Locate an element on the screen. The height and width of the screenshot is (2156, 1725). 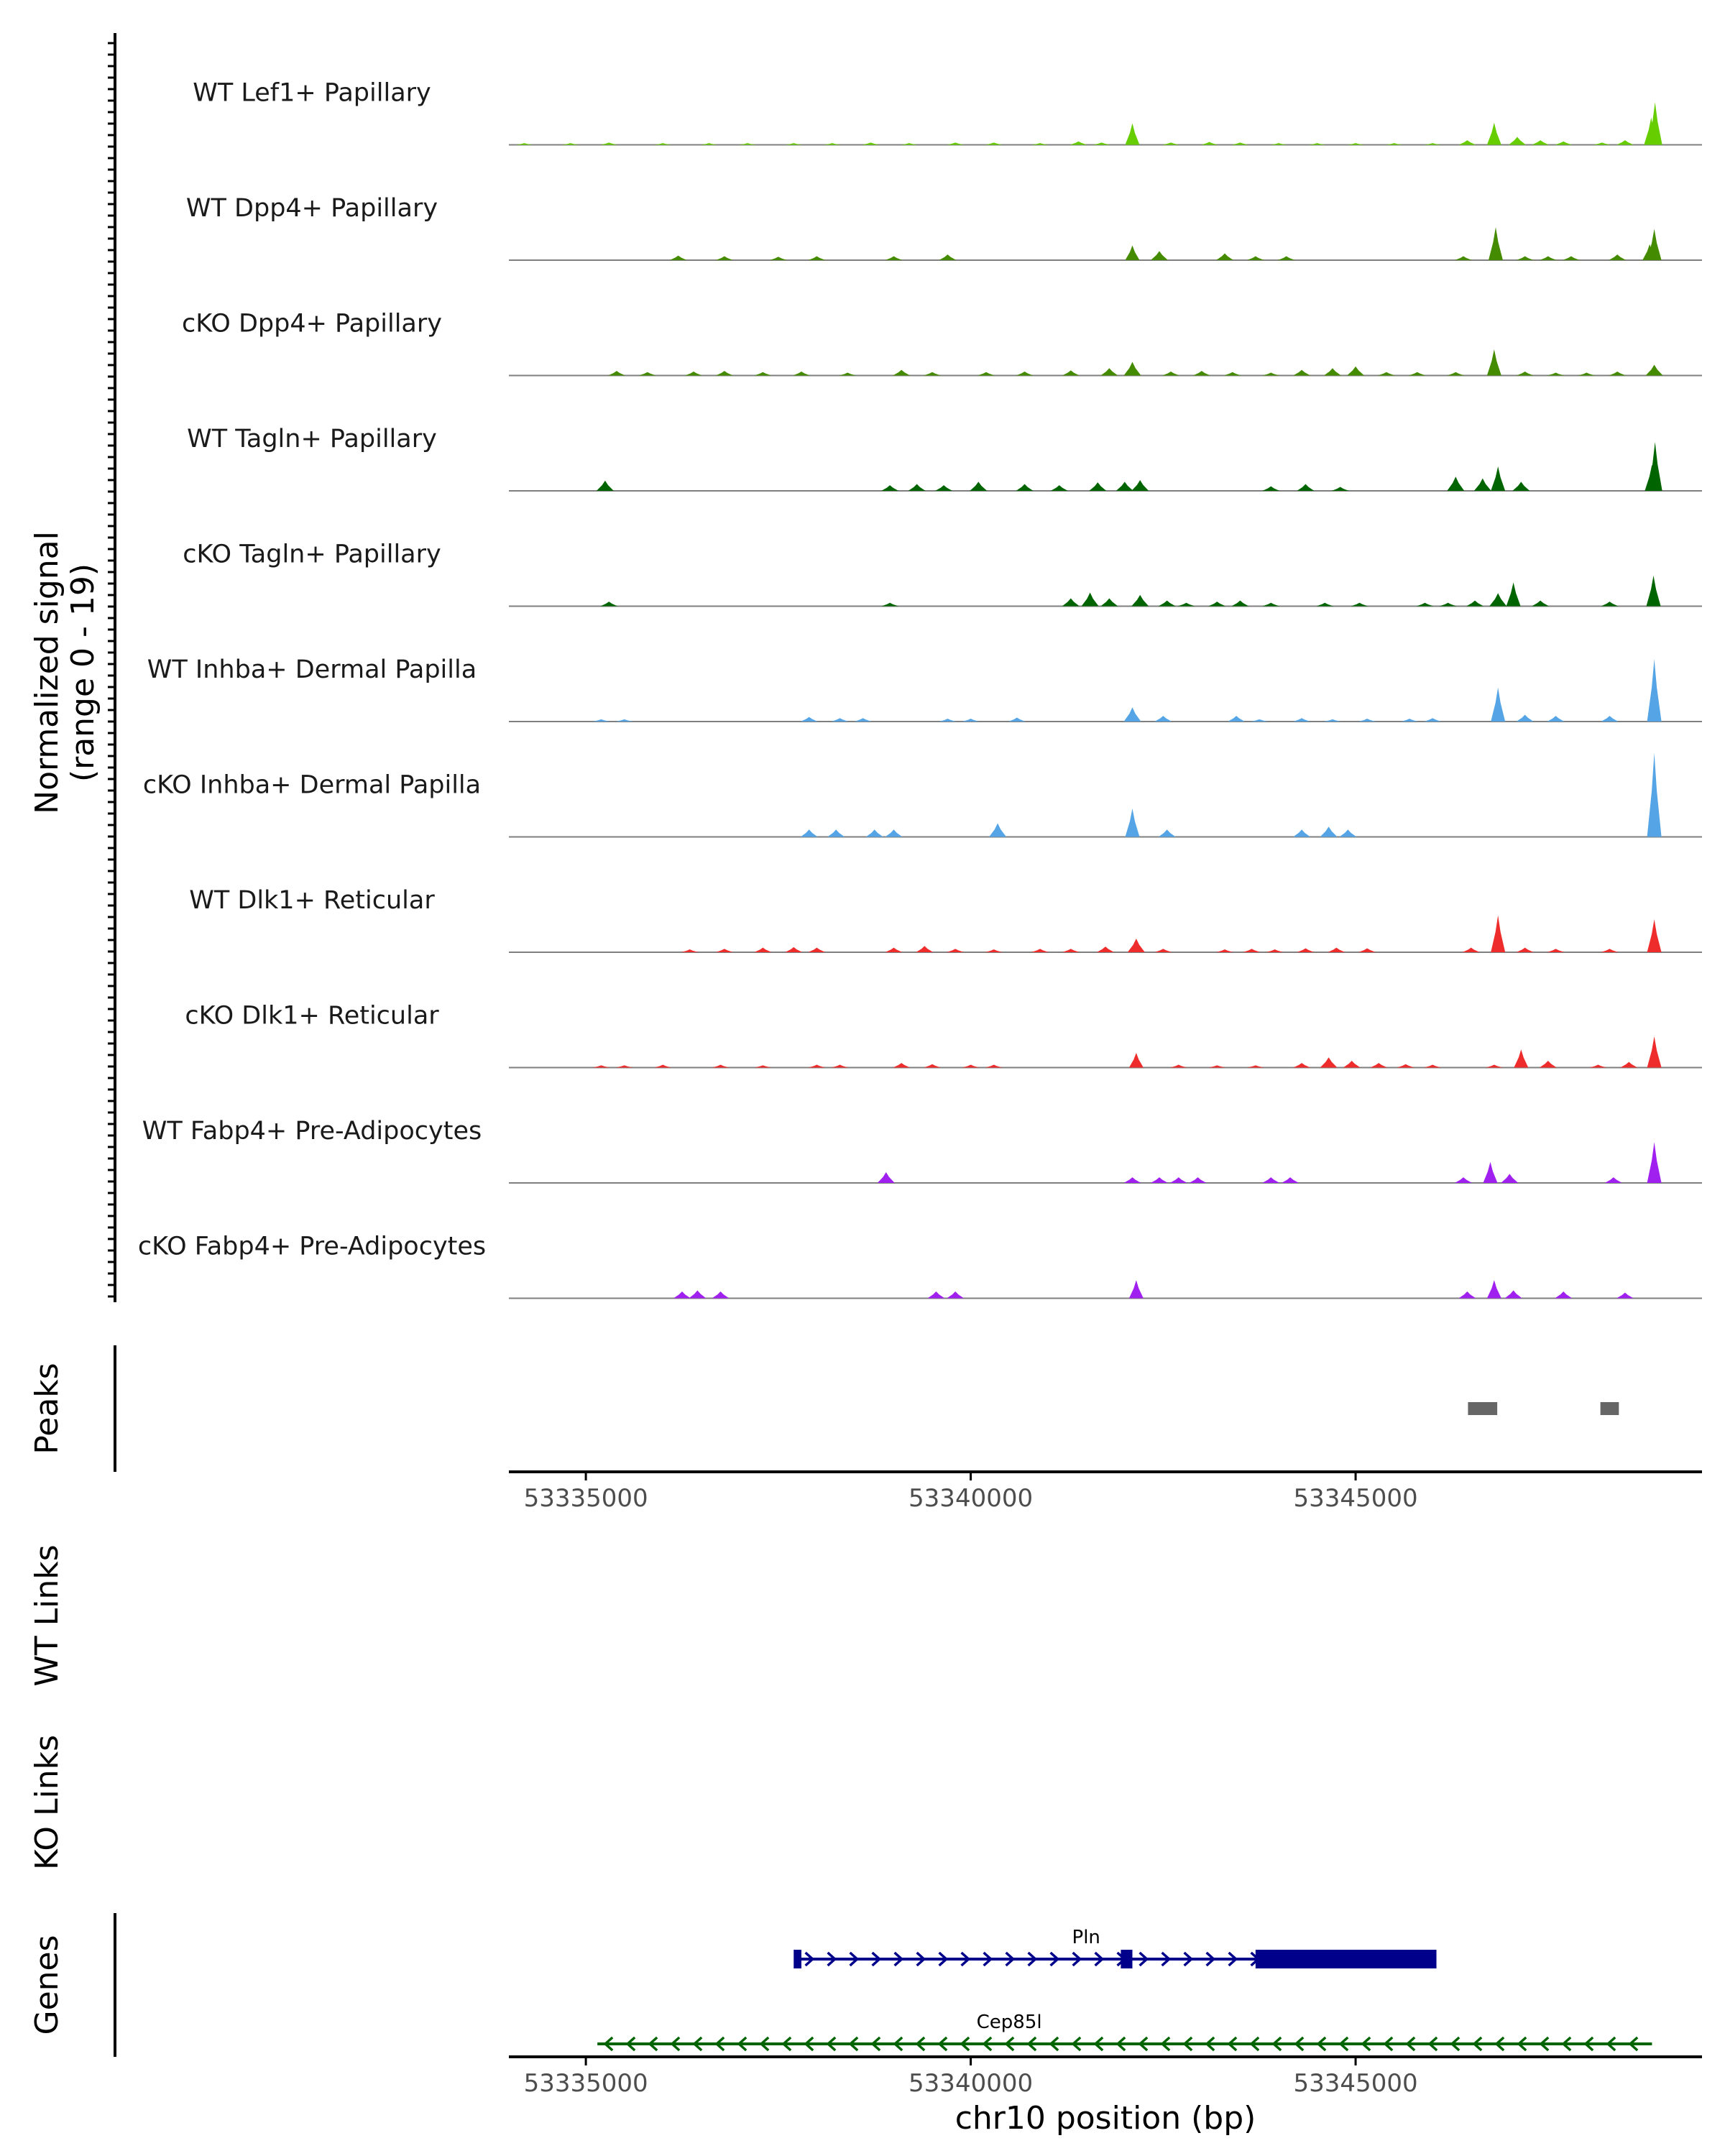
signal-y-label-line1: Normalized signal is located at coordinates (47, 673).